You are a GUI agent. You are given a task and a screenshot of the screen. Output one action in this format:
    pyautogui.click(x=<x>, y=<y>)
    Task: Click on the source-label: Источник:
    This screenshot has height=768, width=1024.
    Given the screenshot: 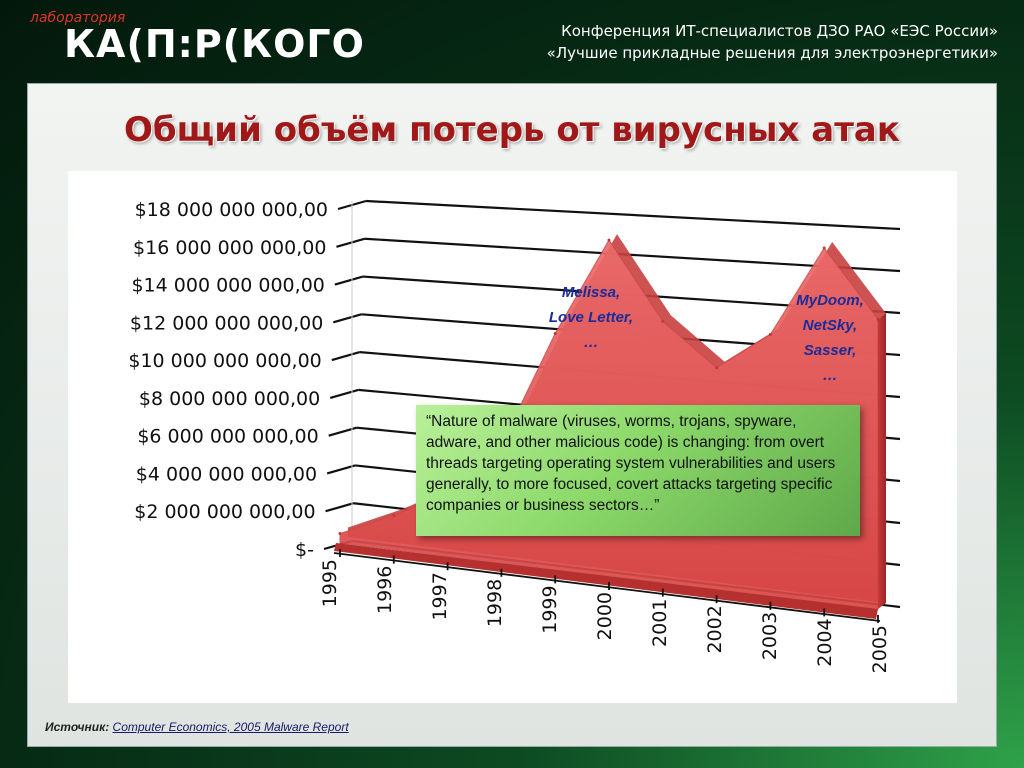 What is the action you would take?
    pyautogui.click(x=77, y=727)
    